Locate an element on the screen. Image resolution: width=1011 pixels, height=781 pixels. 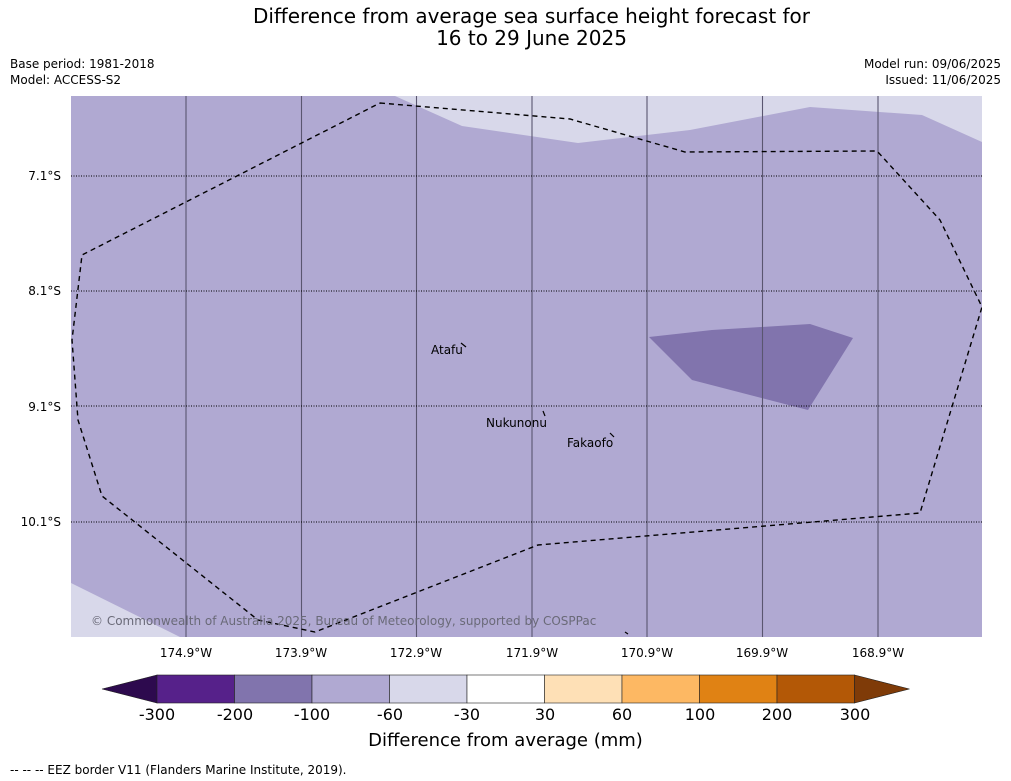
issued-text: Issued: 11/06/2025 is located at coordinates (943, 80).